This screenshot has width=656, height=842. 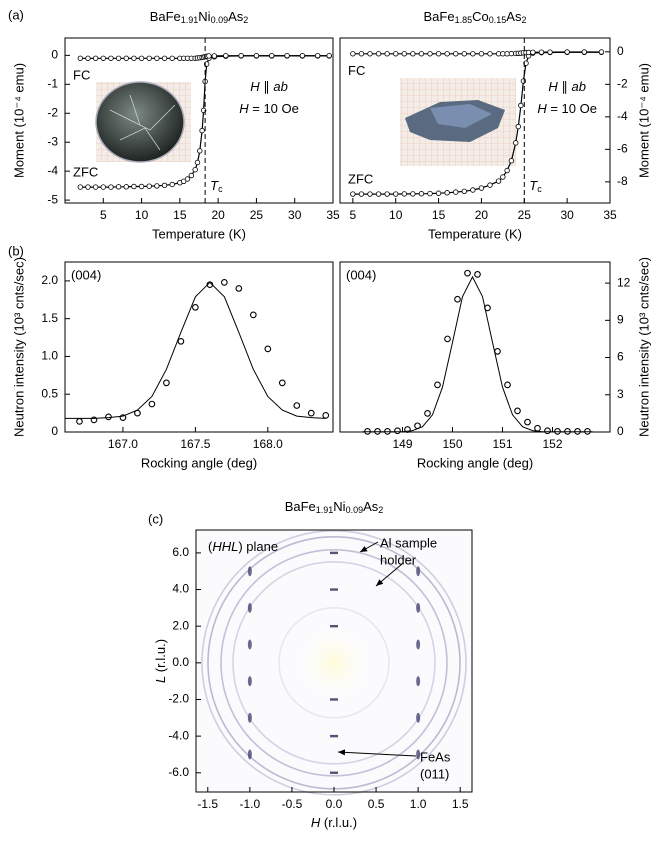 I want to click on y-tick-label: -6, so click(x=622, y=149).